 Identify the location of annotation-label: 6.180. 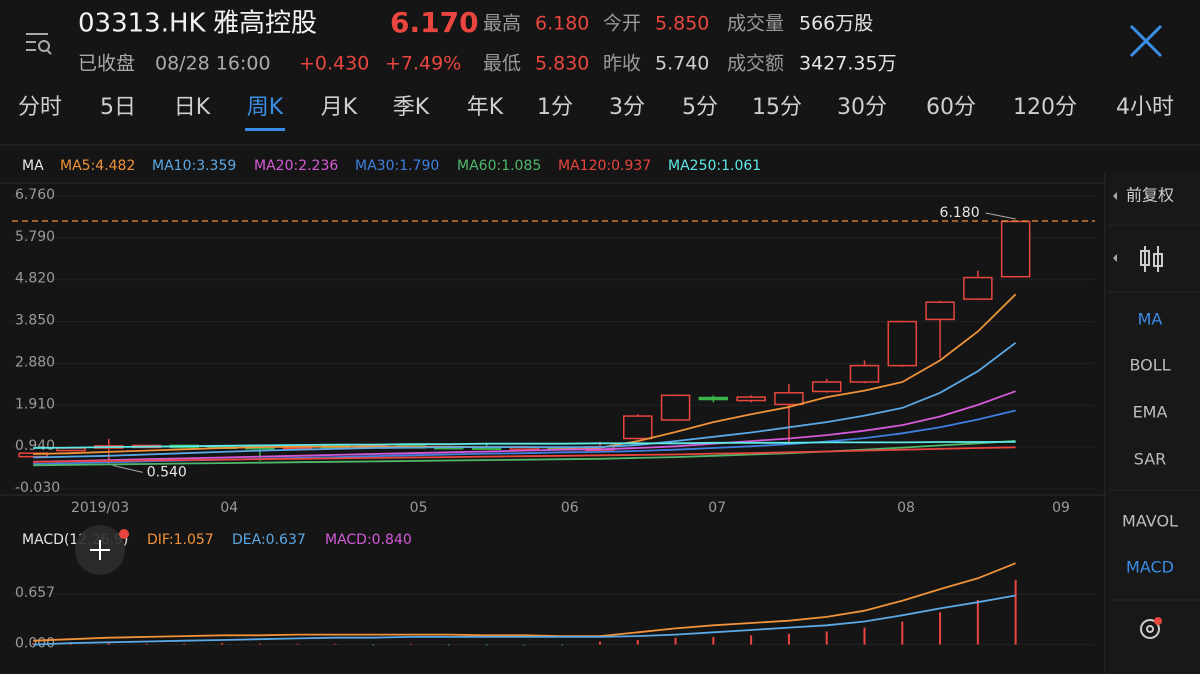
(960, 213).